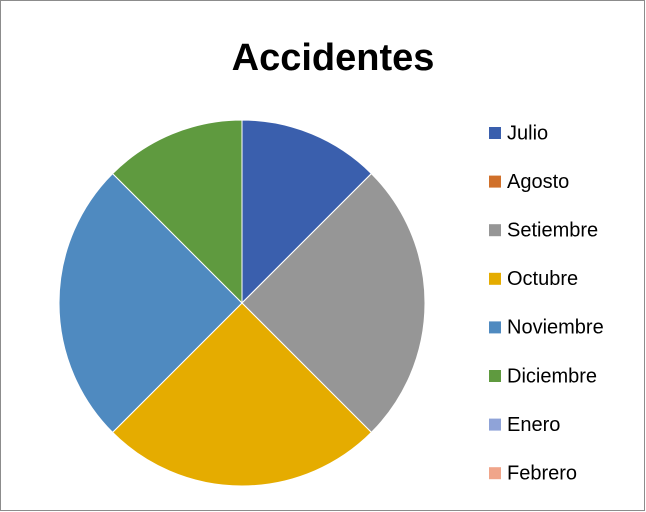 This screenshot has width=646, height=512. Describe the element at coordinates (555, 328) in the screenshot. I see `legend-label: Noviembre` at that location.